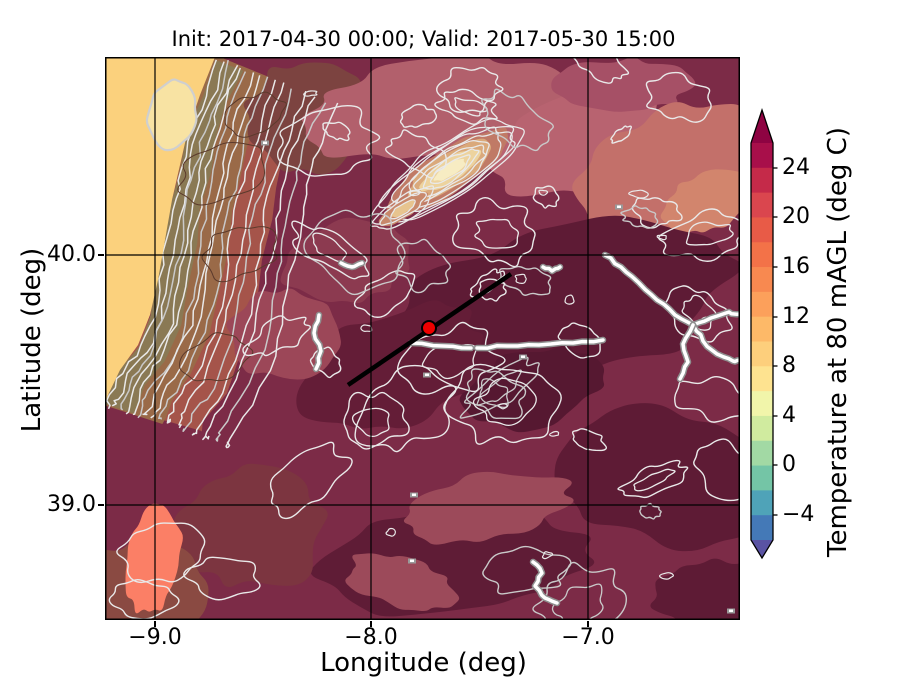 Image resolution: width=900 pixels, height=700 pixels. What do you see at coordinates (764, 333) in the screenshot?
I see `colorbar-canvas` at bounding box center [764, 333].